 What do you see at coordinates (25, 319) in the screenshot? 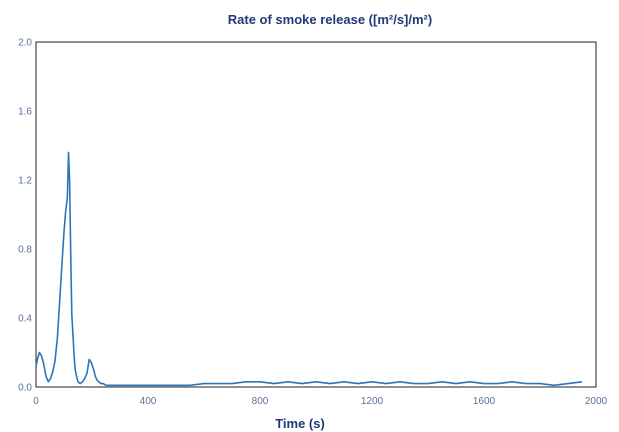
I see `y-tick-label: 0.4` at bounding box center [25, 319].